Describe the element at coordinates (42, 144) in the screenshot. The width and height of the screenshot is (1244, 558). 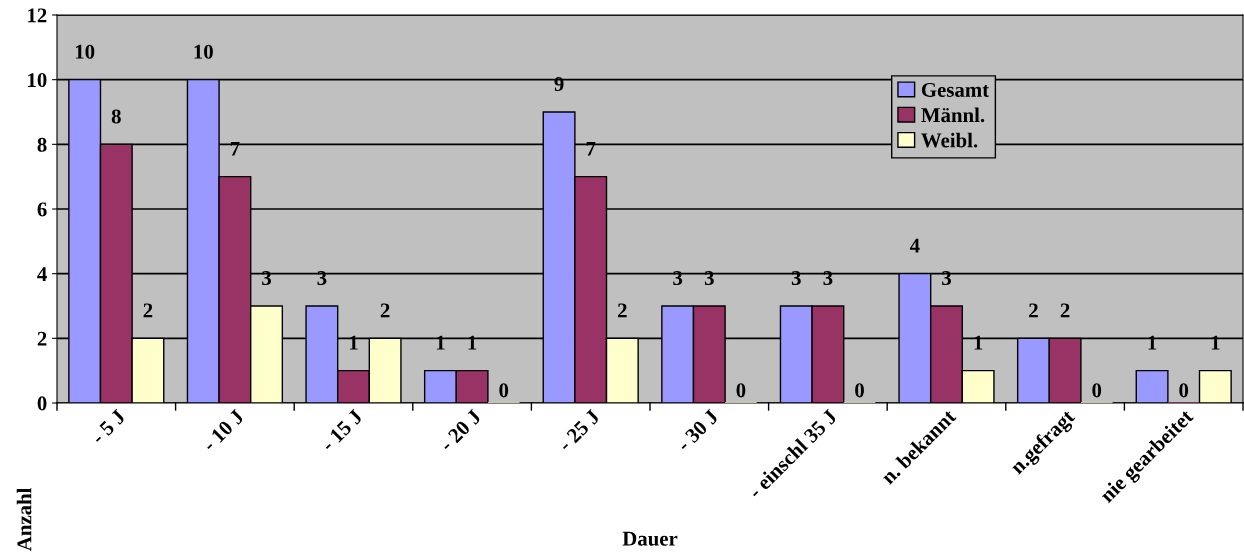
I see `y-tick-label: 8` at that location.